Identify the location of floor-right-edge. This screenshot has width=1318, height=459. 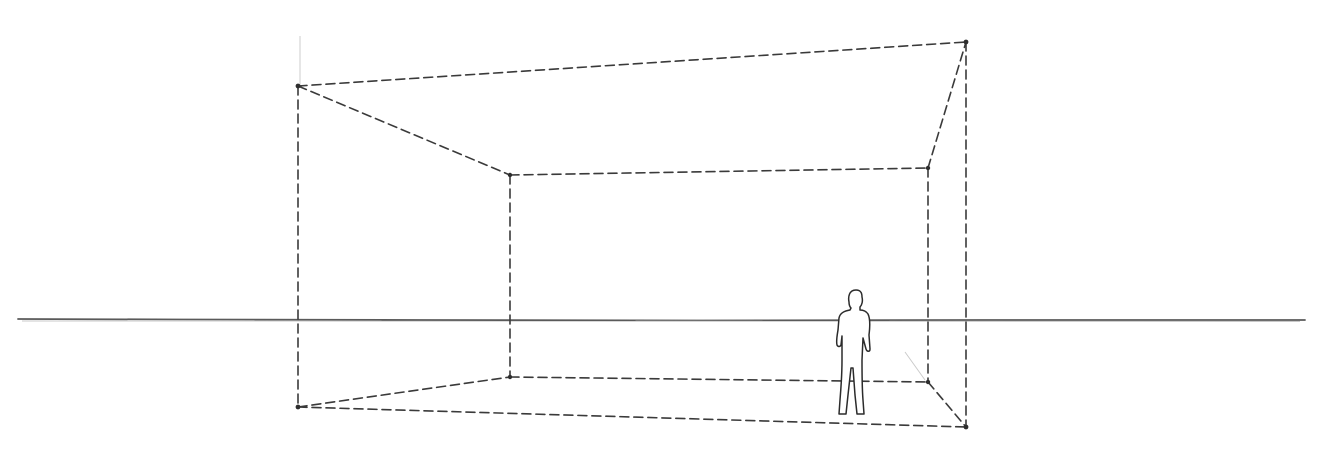
(947, 404).